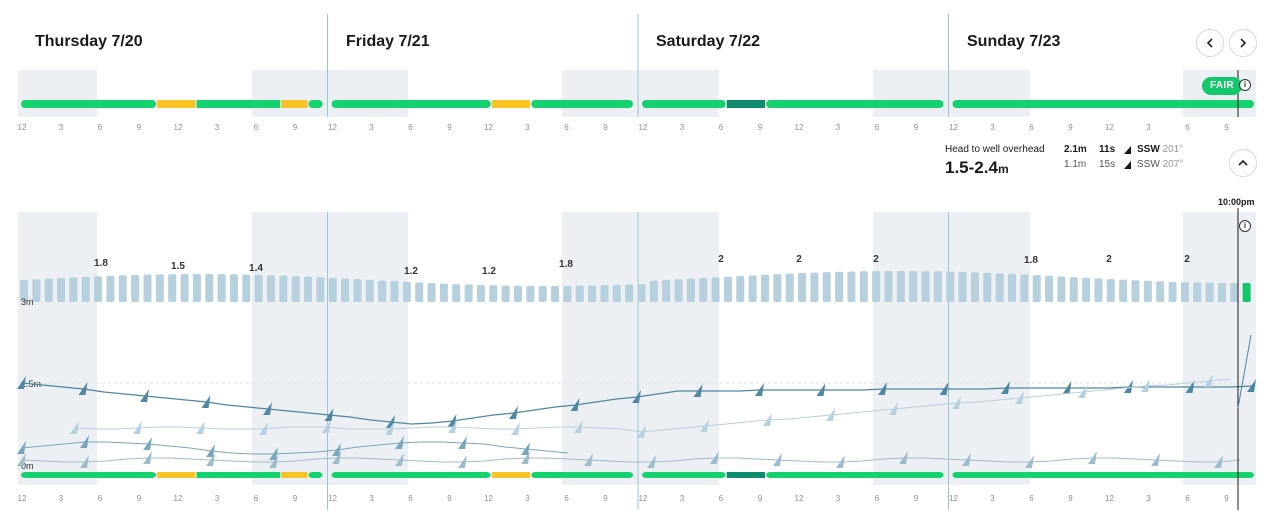  I want to click on day-title-friday: Friday 7/21, so click(388, 41).